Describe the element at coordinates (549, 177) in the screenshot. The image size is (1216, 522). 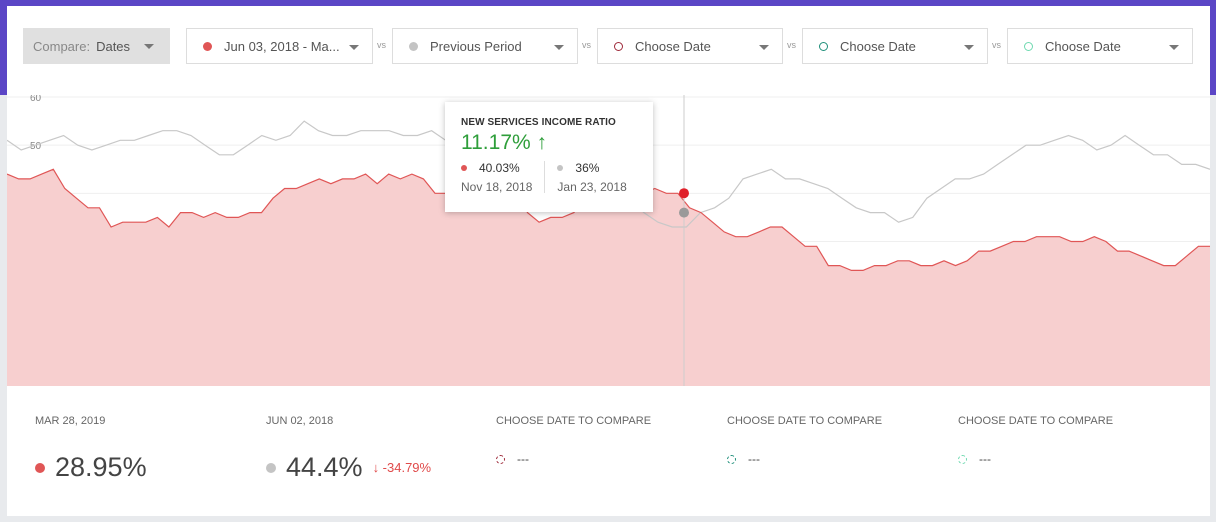
I see `tooltip-values: 40.03% Nov 18, 2018 36% Jan 23, 2018` at that location.